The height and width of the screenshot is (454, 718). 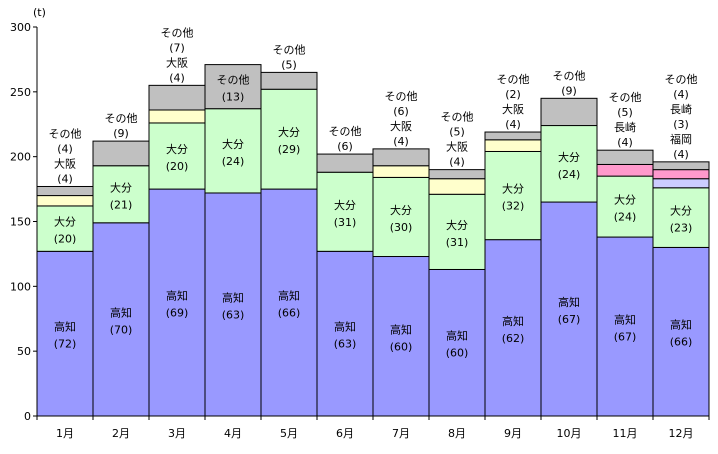 What do you see at coordinates (681, 433) in the screenshot?
I see `x-tick-label: 12月` at bounding box center [681, 433].